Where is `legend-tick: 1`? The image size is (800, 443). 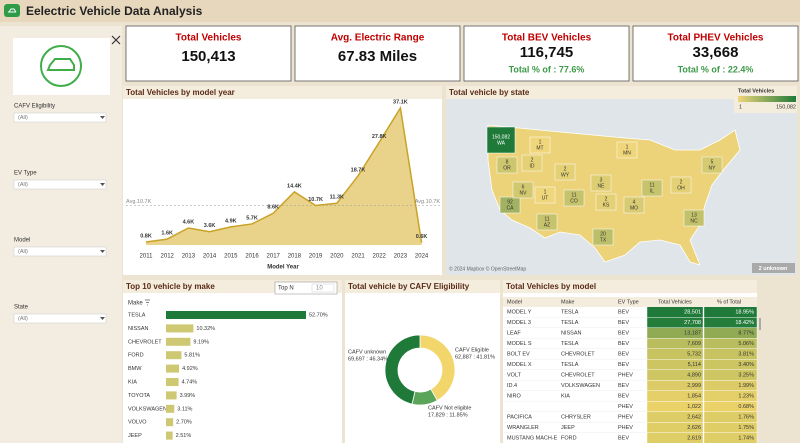
legend-tick: 1 is located at coordinates (740, 107).